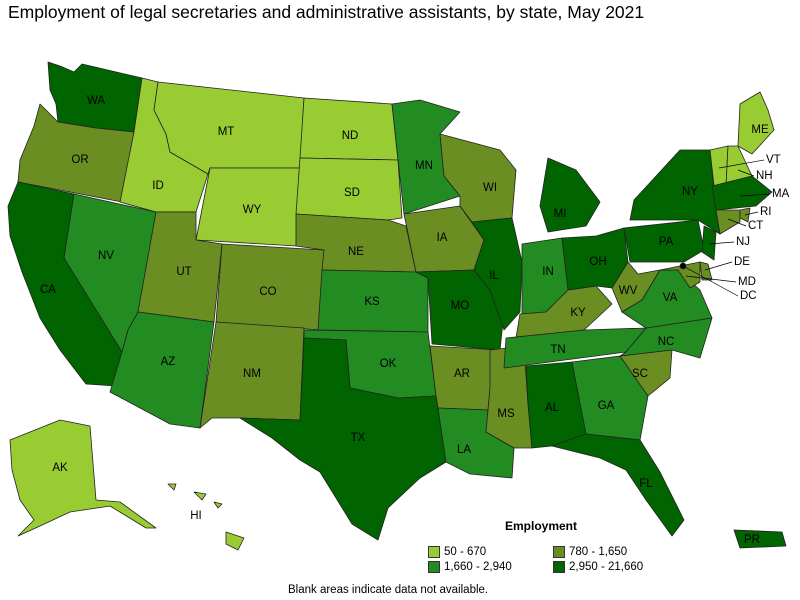 This screenshot has width=800, height=600. I want to click on state-label-ia: IA, so click(442, 238).